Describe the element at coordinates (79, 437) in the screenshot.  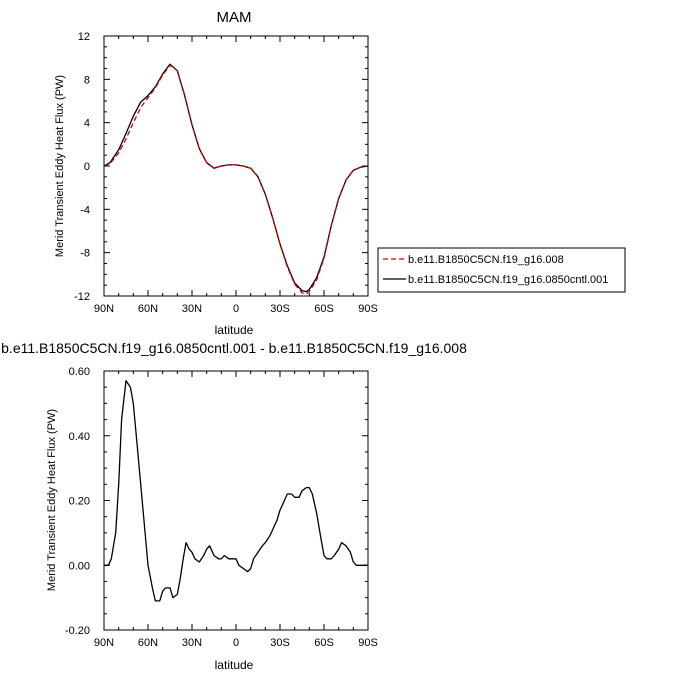
I see `y-tick-label: 0.40` at that location.